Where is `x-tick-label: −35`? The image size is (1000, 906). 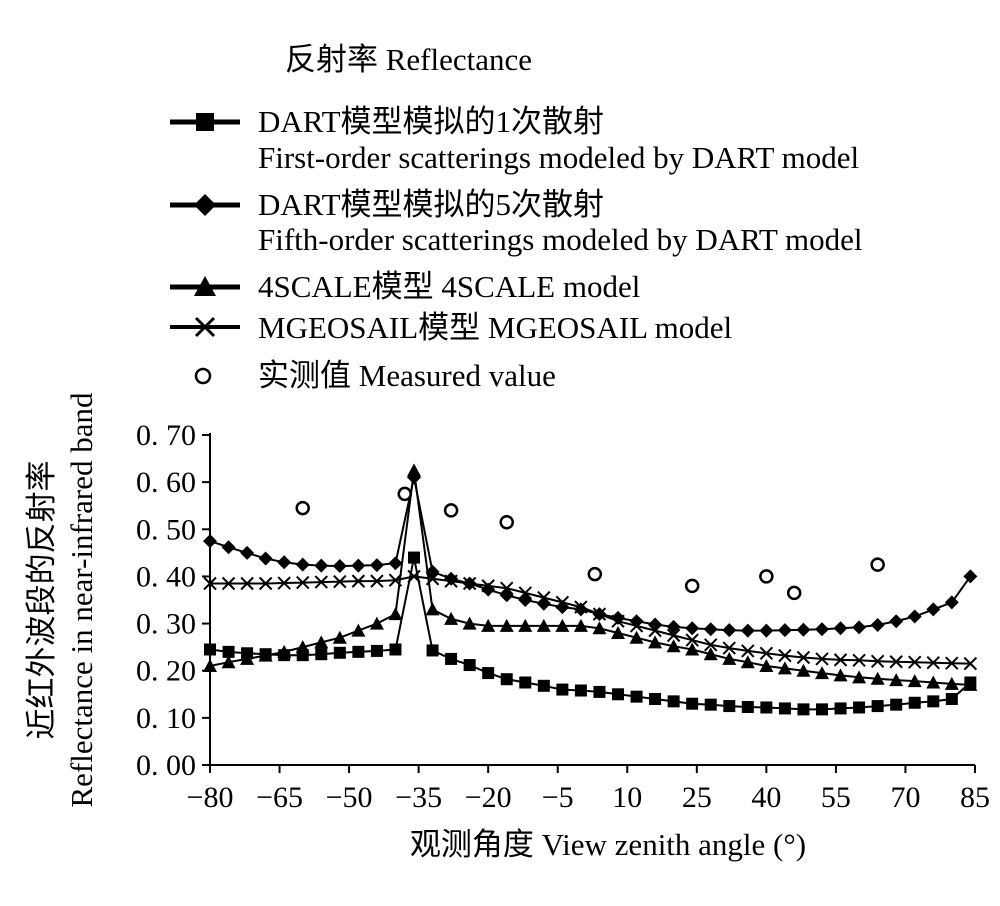 x-tick-label: −35 is located at coordinates (418, 797).